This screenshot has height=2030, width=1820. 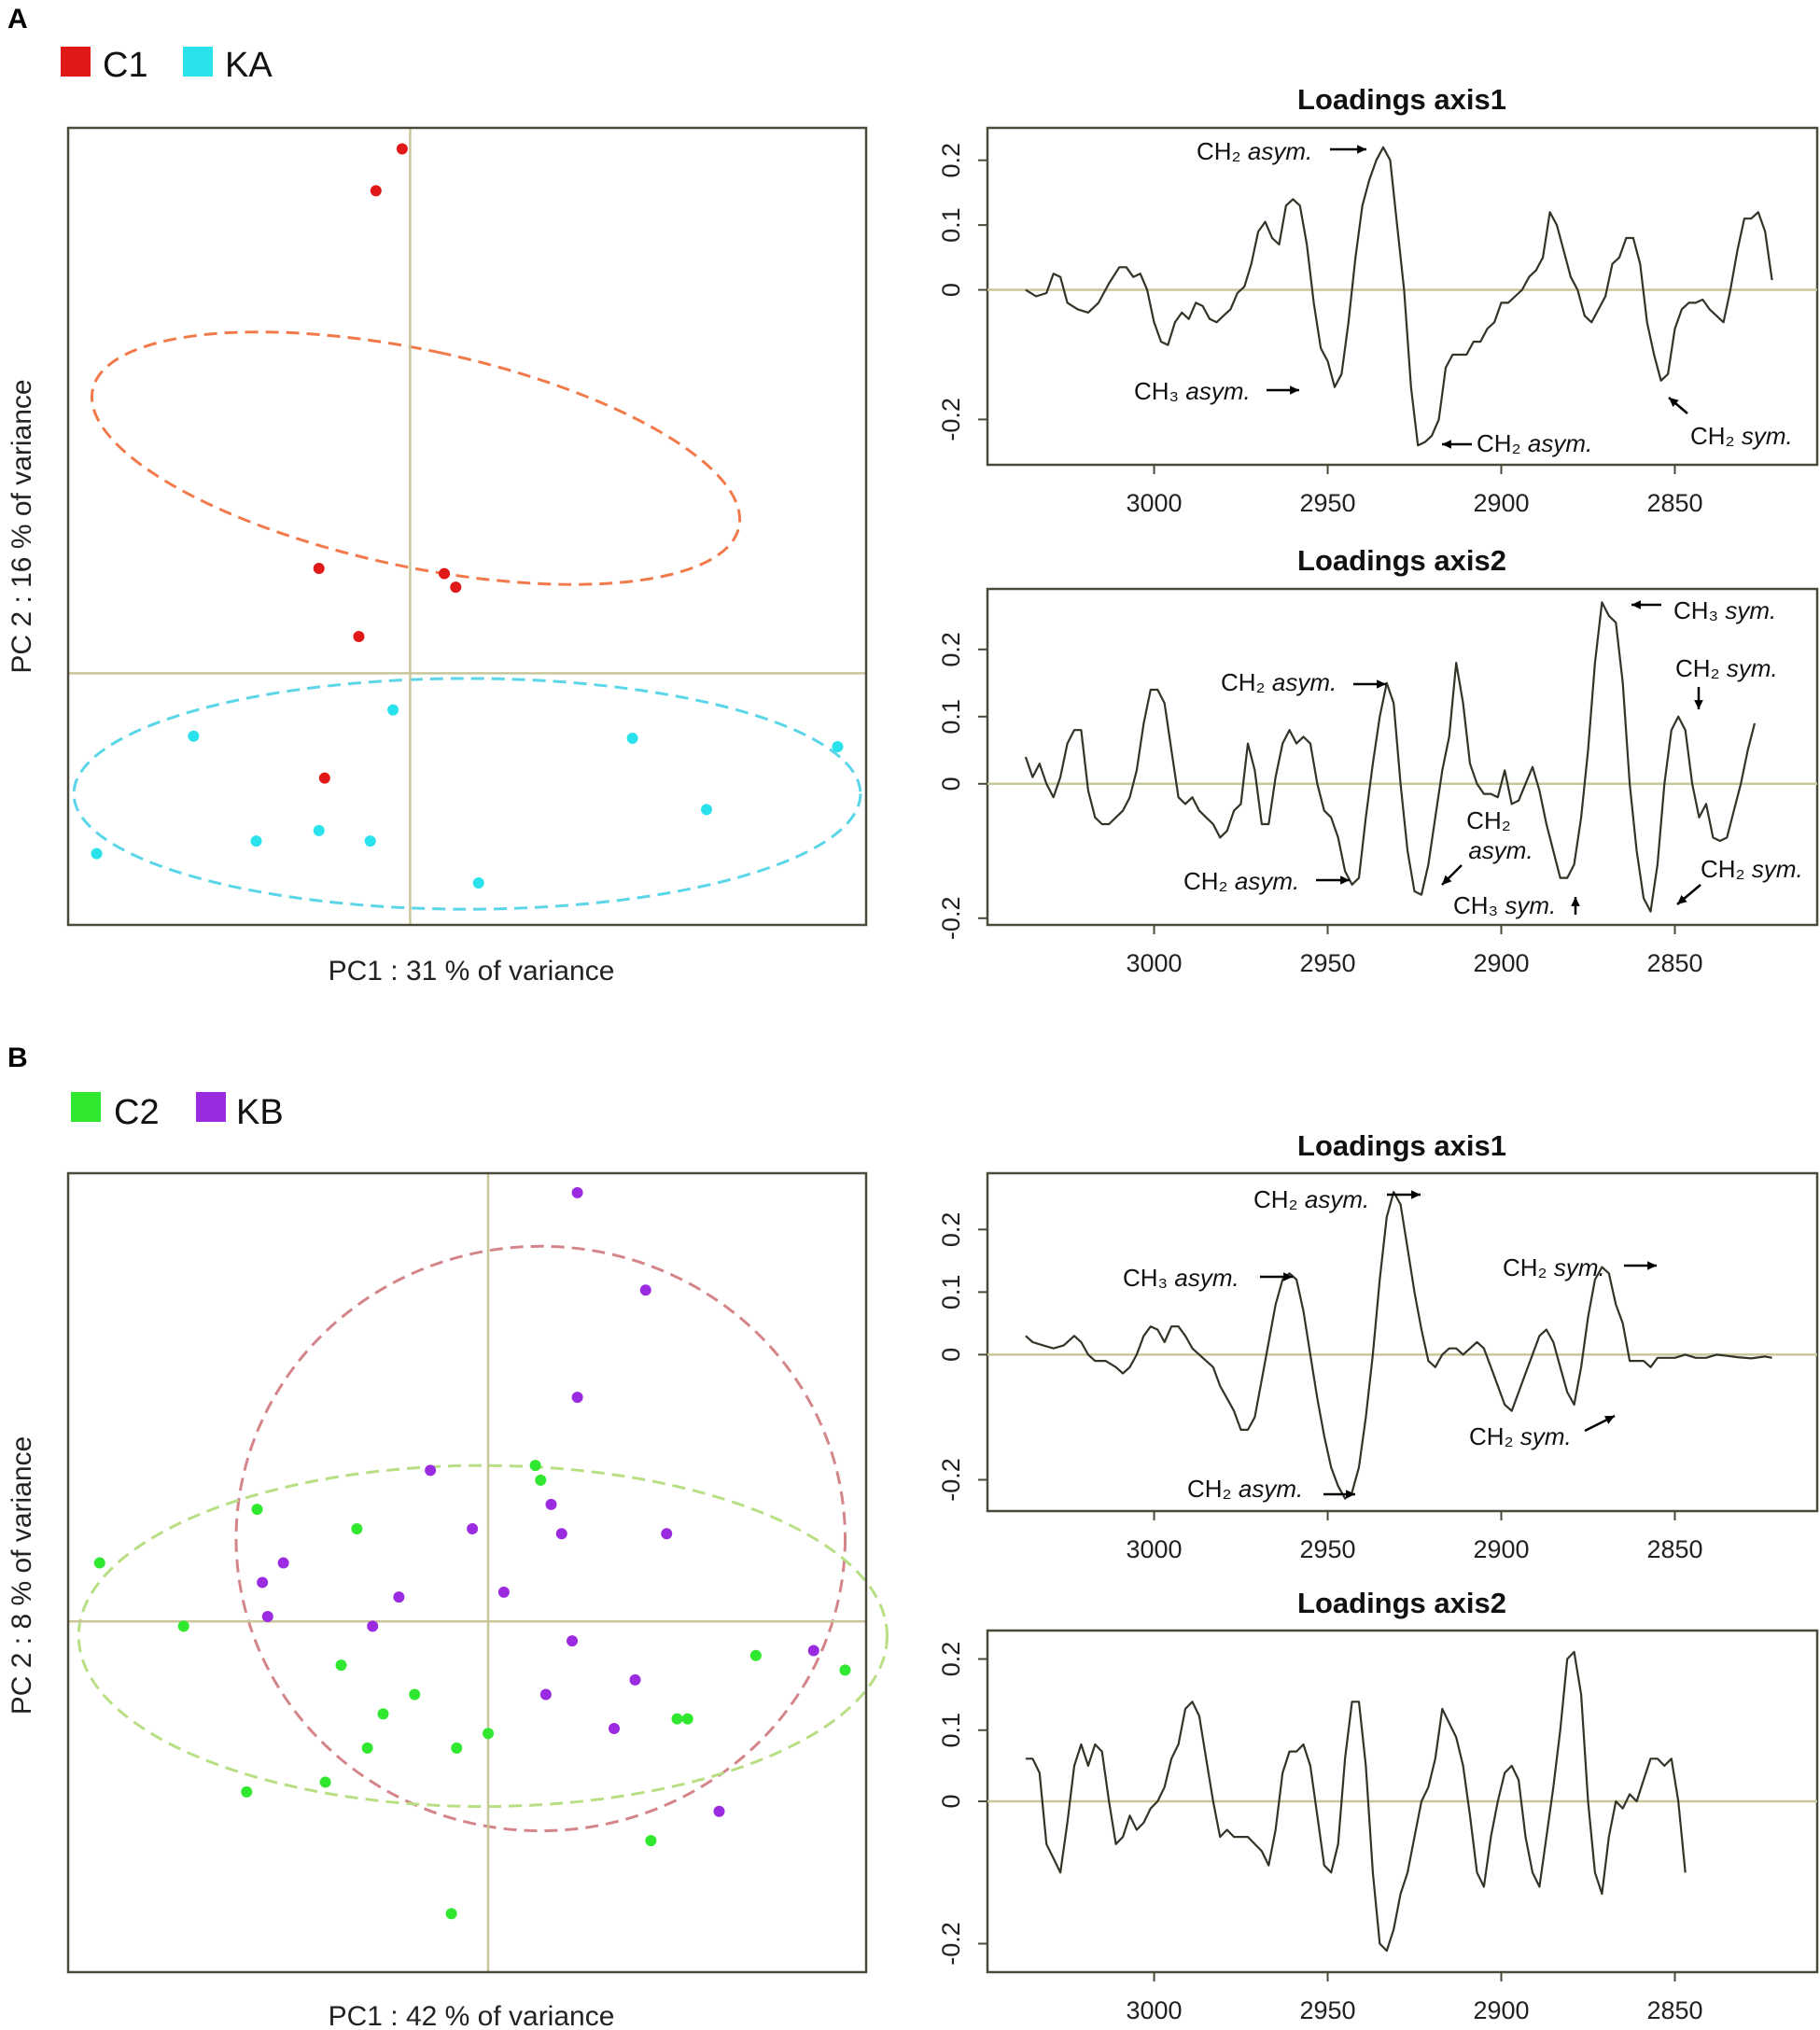 What do you see at coordinates (472, 2015) in the screenshot?
I see `pca-b-xlabel: PC1 : 42 % of variance` at bounding box center [472, 2015].